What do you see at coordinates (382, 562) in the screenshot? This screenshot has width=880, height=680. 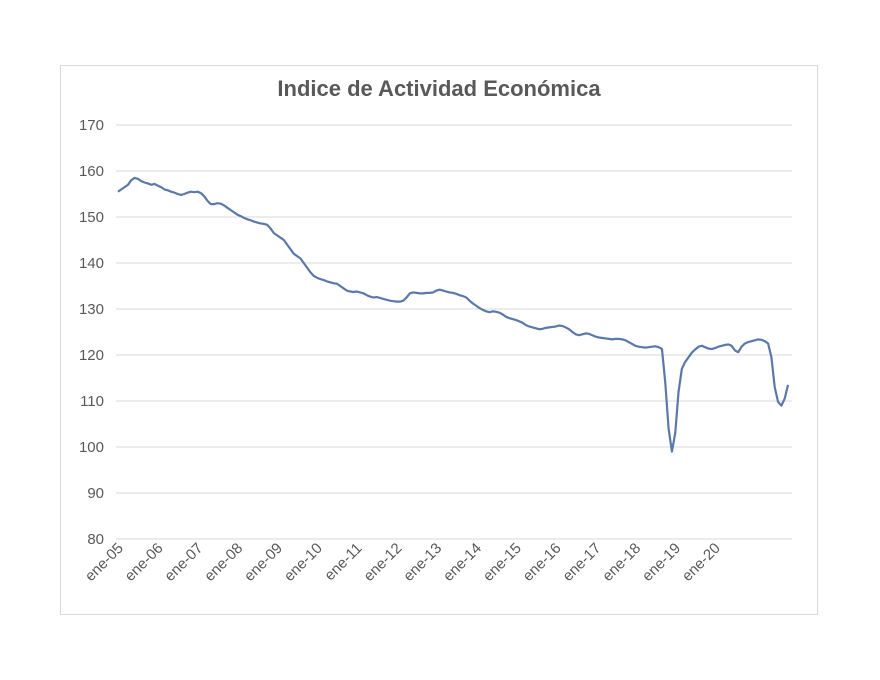 I see `x-tick-label: ene-12` at bounding box center [382, 562].